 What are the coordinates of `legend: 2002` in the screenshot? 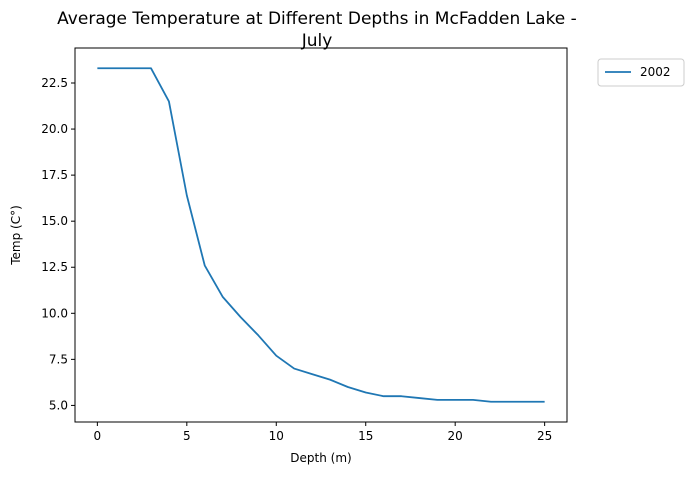 It's located at (641, 72).